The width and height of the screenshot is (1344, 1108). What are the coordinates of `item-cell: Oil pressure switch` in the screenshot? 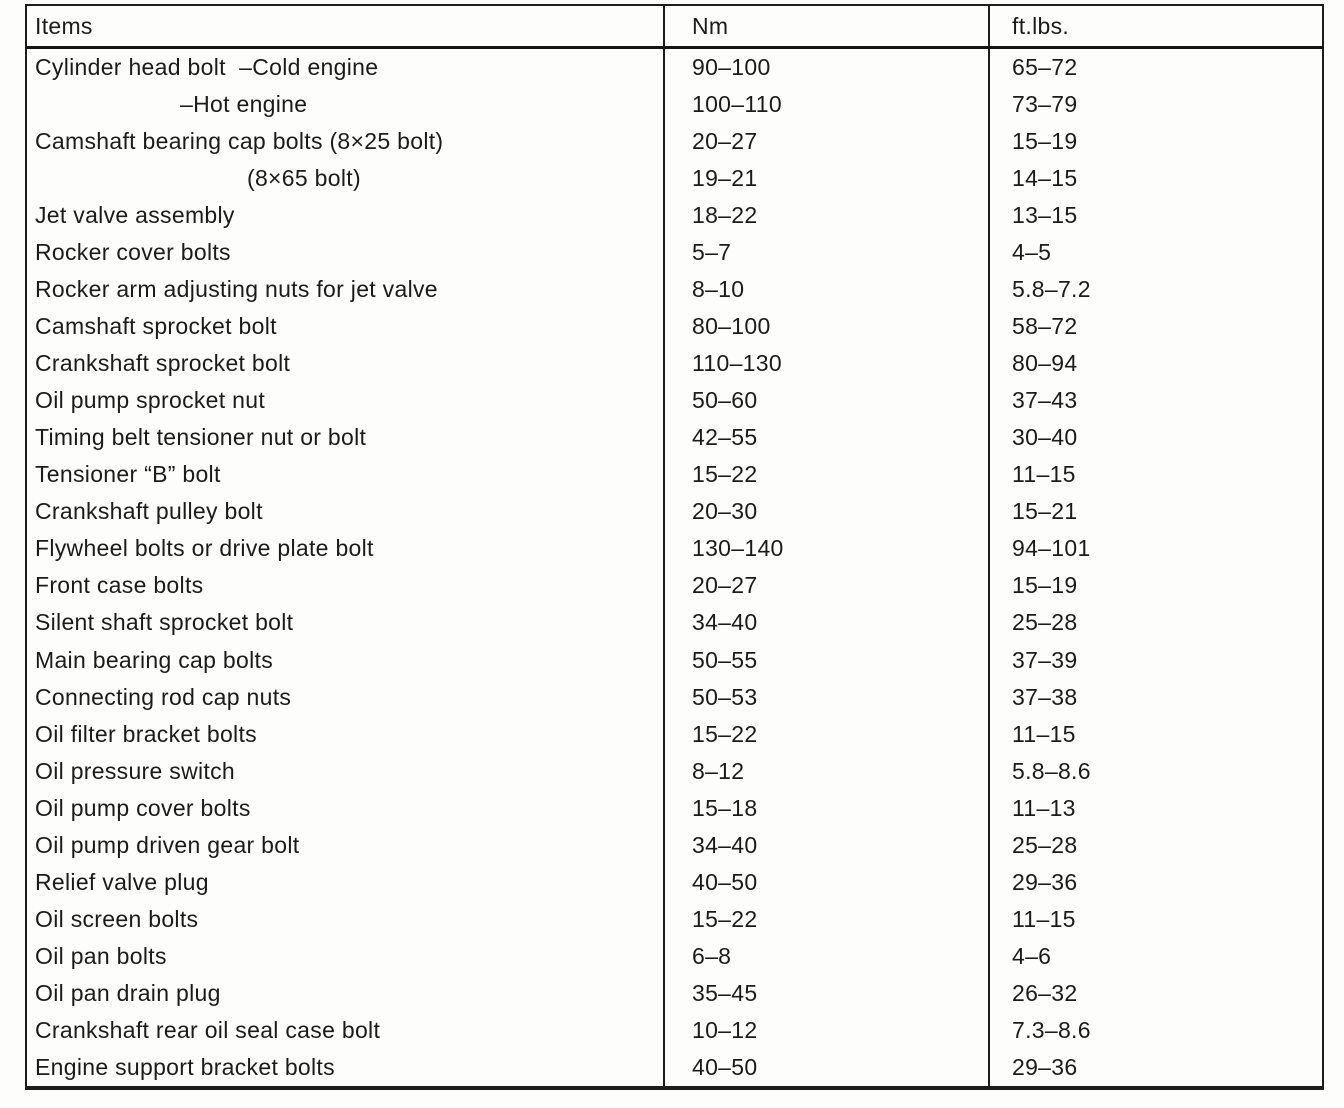 It's located at (135, 770).